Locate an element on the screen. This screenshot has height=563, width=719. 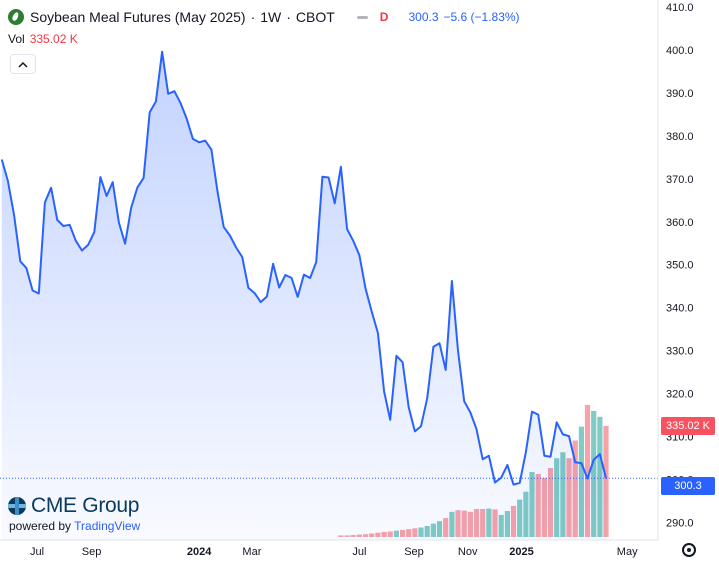
price-change-value: −5.6 (−1.83%) is located at coordinates (481, 17).